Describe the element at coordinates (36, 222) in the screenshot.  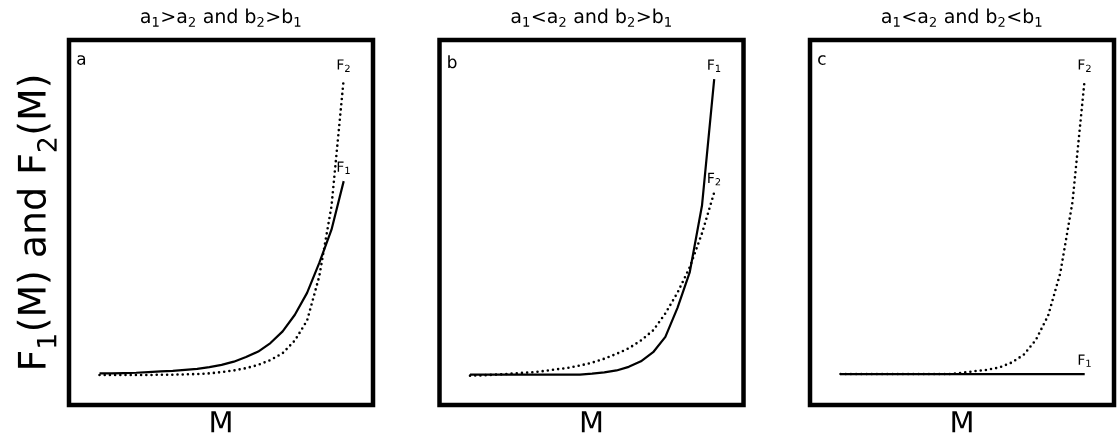
I see `y-axis-title: F$_{1}$(M) and F$_{2}$(M)` at that location.